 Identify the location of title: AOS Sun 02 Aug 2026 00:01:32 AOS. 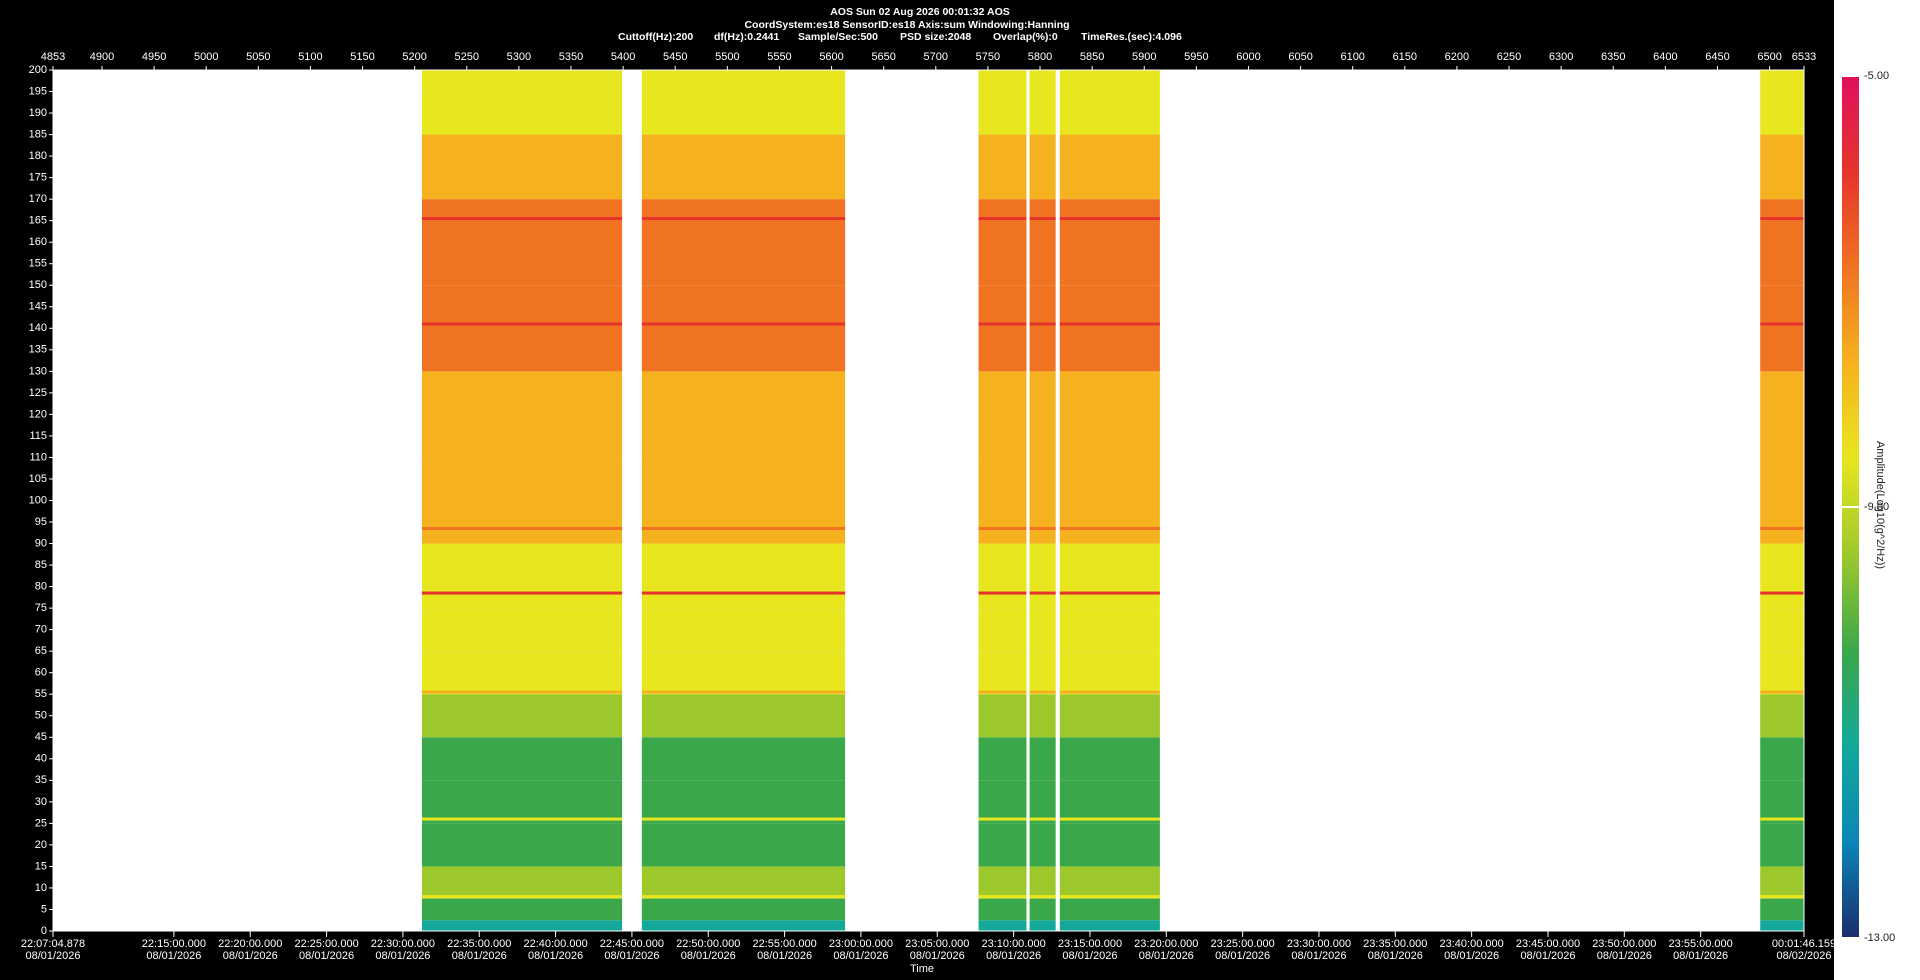
(920, 12).